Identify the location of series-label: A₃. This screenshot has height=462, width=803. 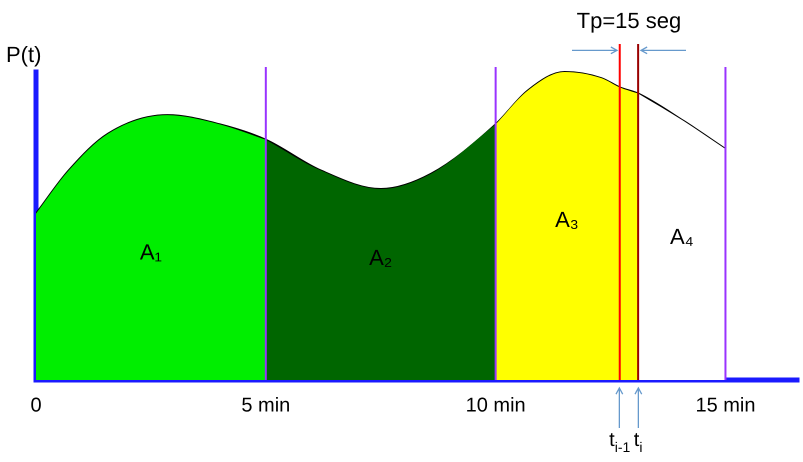
(567, 219).